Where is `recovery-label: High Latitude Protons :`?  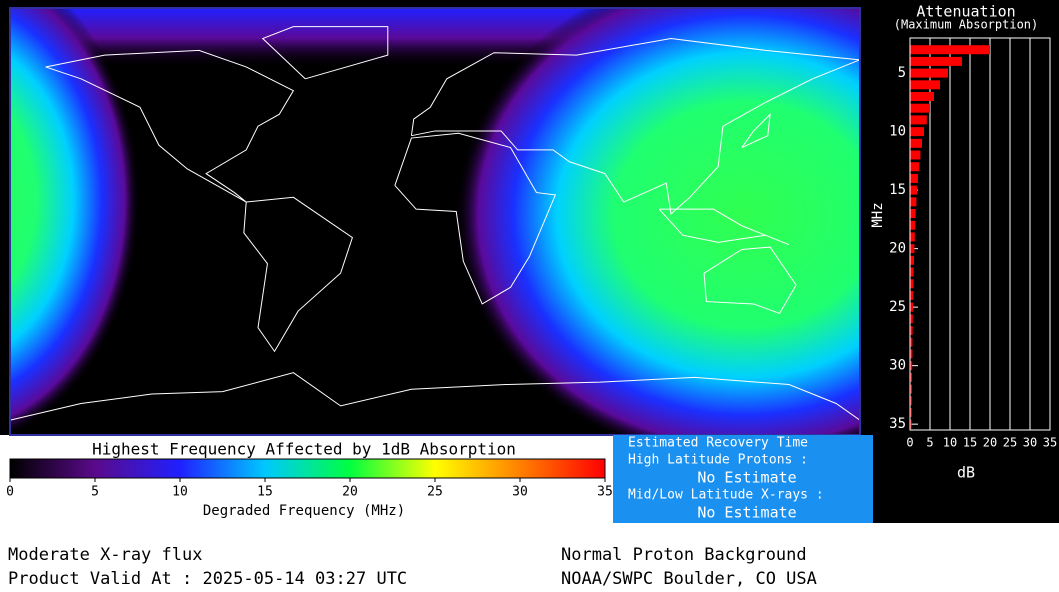
recovery-label: High Latitude Protons : is located at coordinates (718, 460).